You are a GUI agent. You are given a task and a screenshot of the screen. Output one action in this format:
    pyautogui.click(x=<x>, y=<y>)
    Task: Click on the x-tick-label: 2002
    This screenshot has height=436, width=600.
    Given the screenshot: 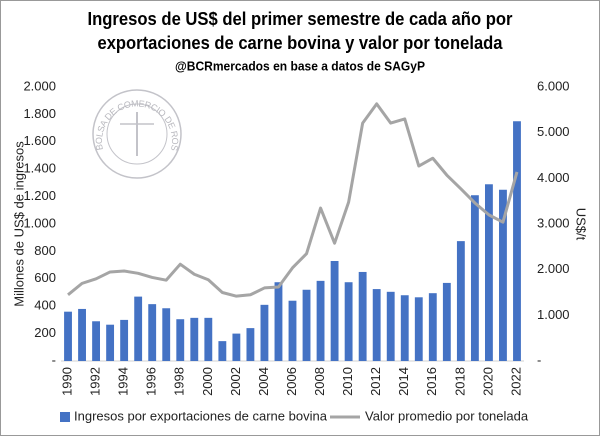 What is the action you would take?
    pyautogui.click(x=235, y=381)
    